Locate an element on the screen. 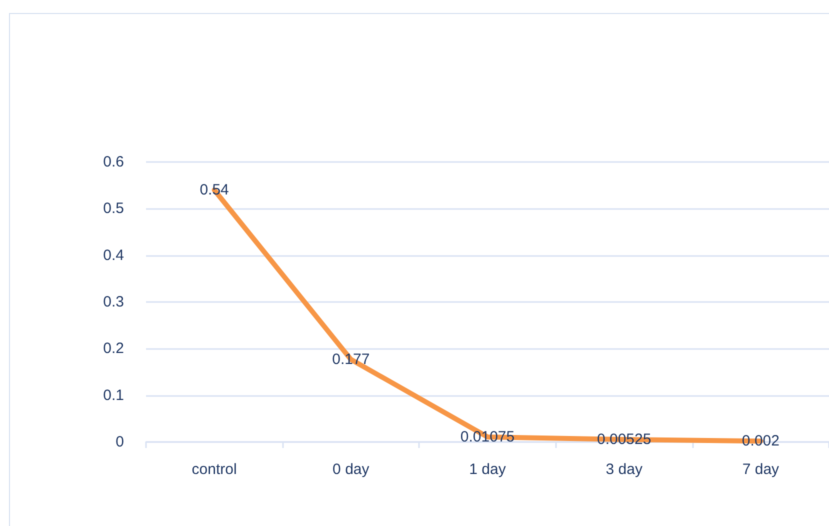  y-tick-label: 0.6 is located at coordinates (113, 162).